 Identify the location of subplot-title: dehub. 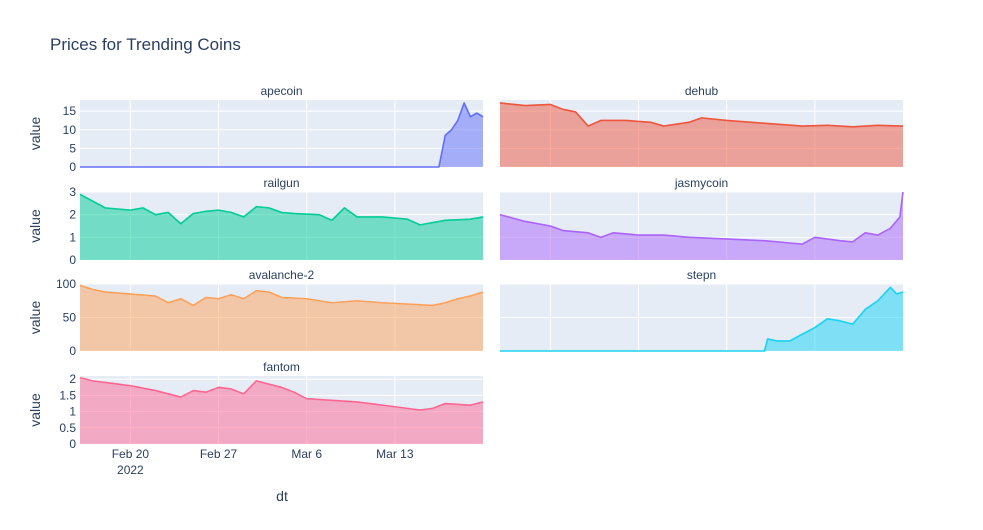
(702, 91).